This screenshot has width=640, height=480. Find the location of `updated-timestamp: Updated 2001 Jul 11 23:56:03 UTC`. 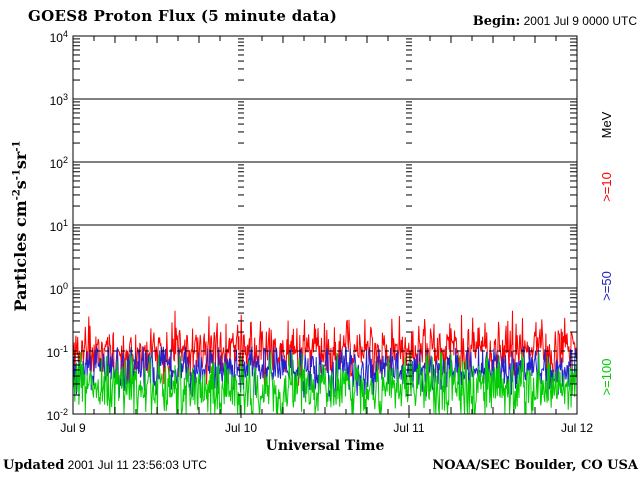

updated-timestamp: Updated 2001 Jul 11 23:56:03 UTC is located at coordinates (105, 465).